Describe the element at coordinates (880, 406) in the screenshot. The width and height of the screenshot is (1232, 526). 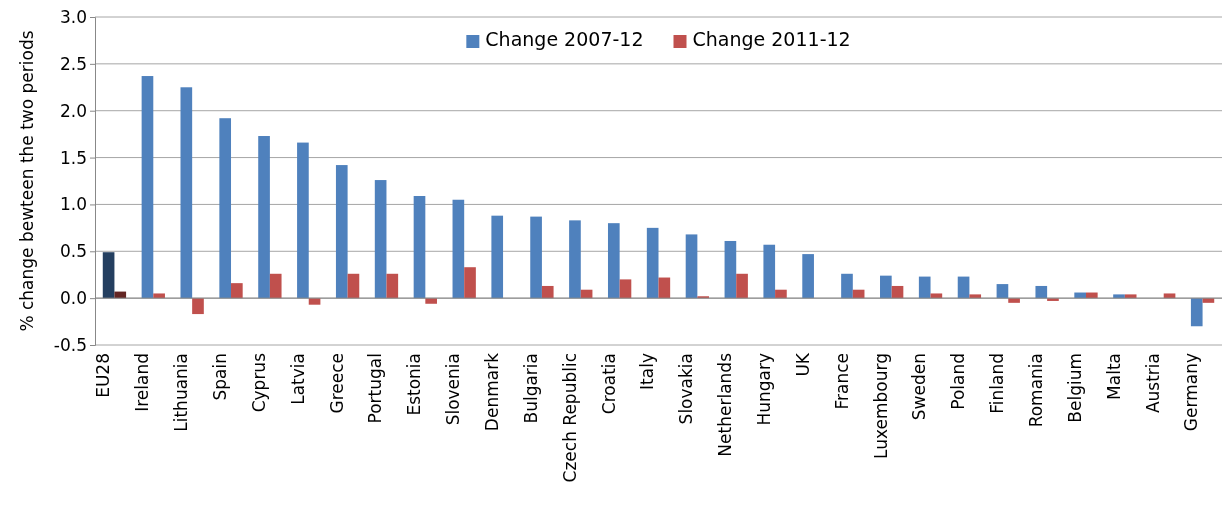
I see `x-tick-label: Luxembourg` at that location.